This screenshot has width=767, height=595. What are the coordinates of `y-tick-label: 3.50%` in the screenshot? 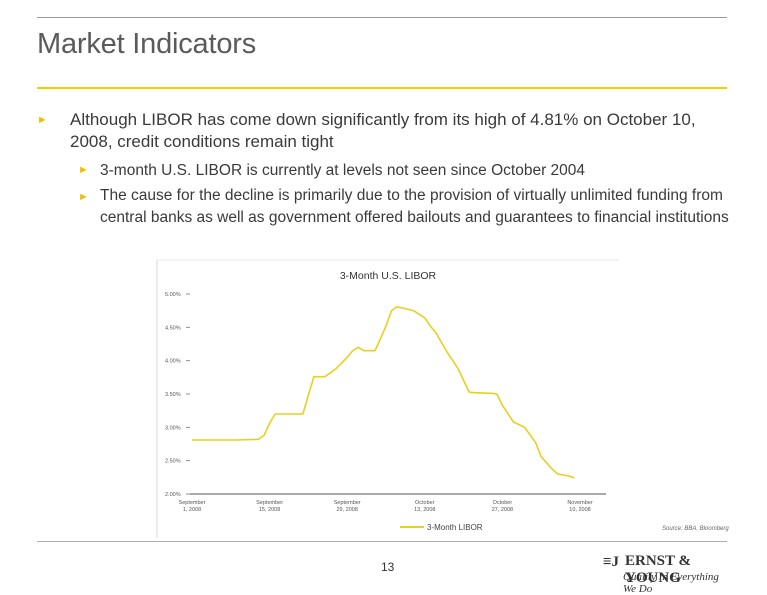 It's located at (173, 395).